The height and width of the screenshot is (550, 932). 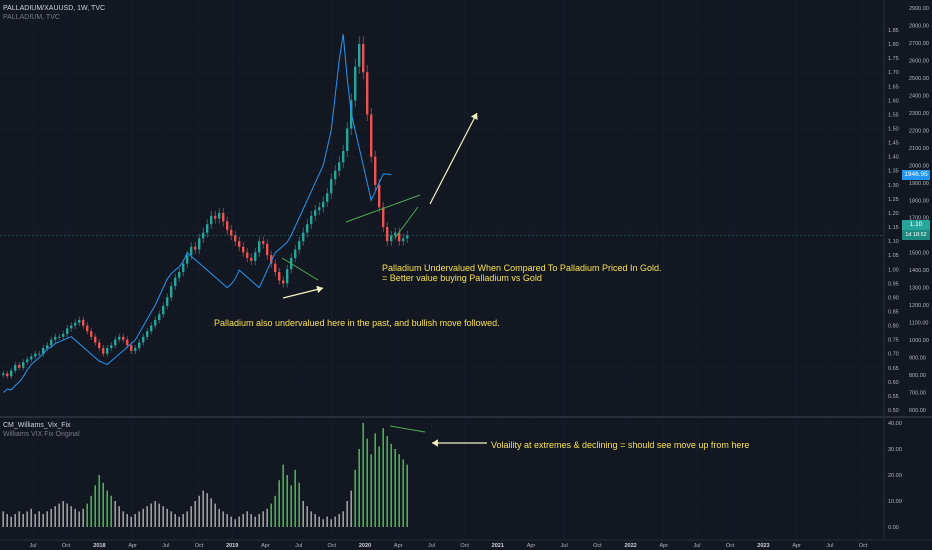 What do you see at coordinates (919, 341) in the screenshot?
I see `palladium-tick-label: 1000.00` at bounding box center [919, 341].